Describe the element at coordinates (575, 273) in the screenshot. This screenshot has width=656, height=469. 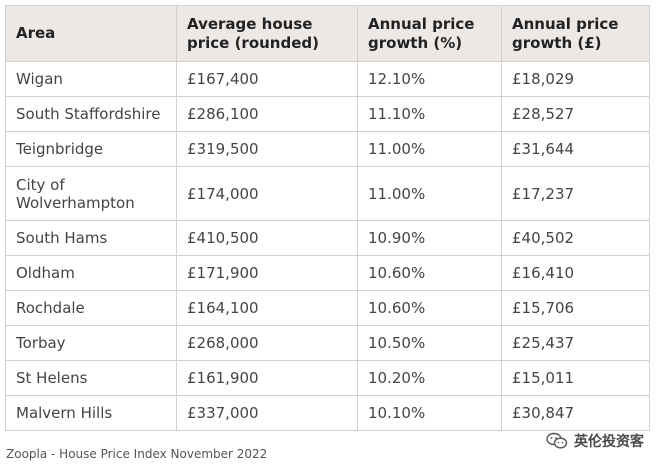
I see `cell-growth-pounds: £16,410` at that location.